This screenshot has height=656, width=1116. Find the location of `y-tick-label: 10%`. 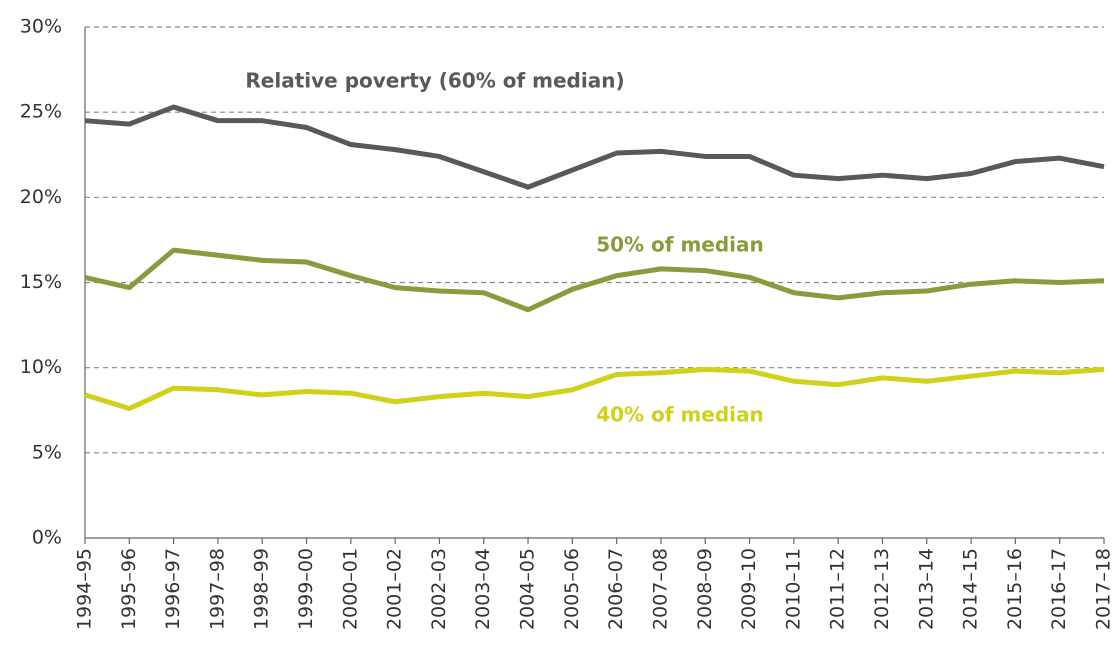

y-tick-label: 10% is located at coordinates (41, 367).